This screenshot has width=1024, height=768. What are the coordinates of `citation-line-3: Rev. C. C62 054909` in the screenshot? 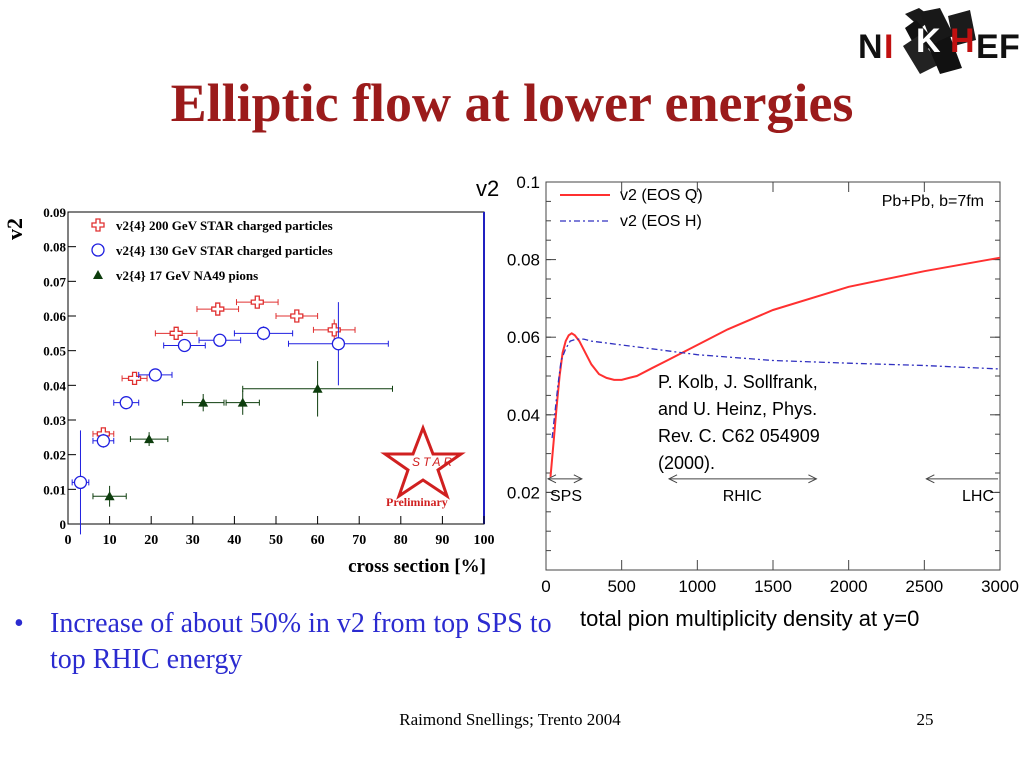 It's located at (739, 436).